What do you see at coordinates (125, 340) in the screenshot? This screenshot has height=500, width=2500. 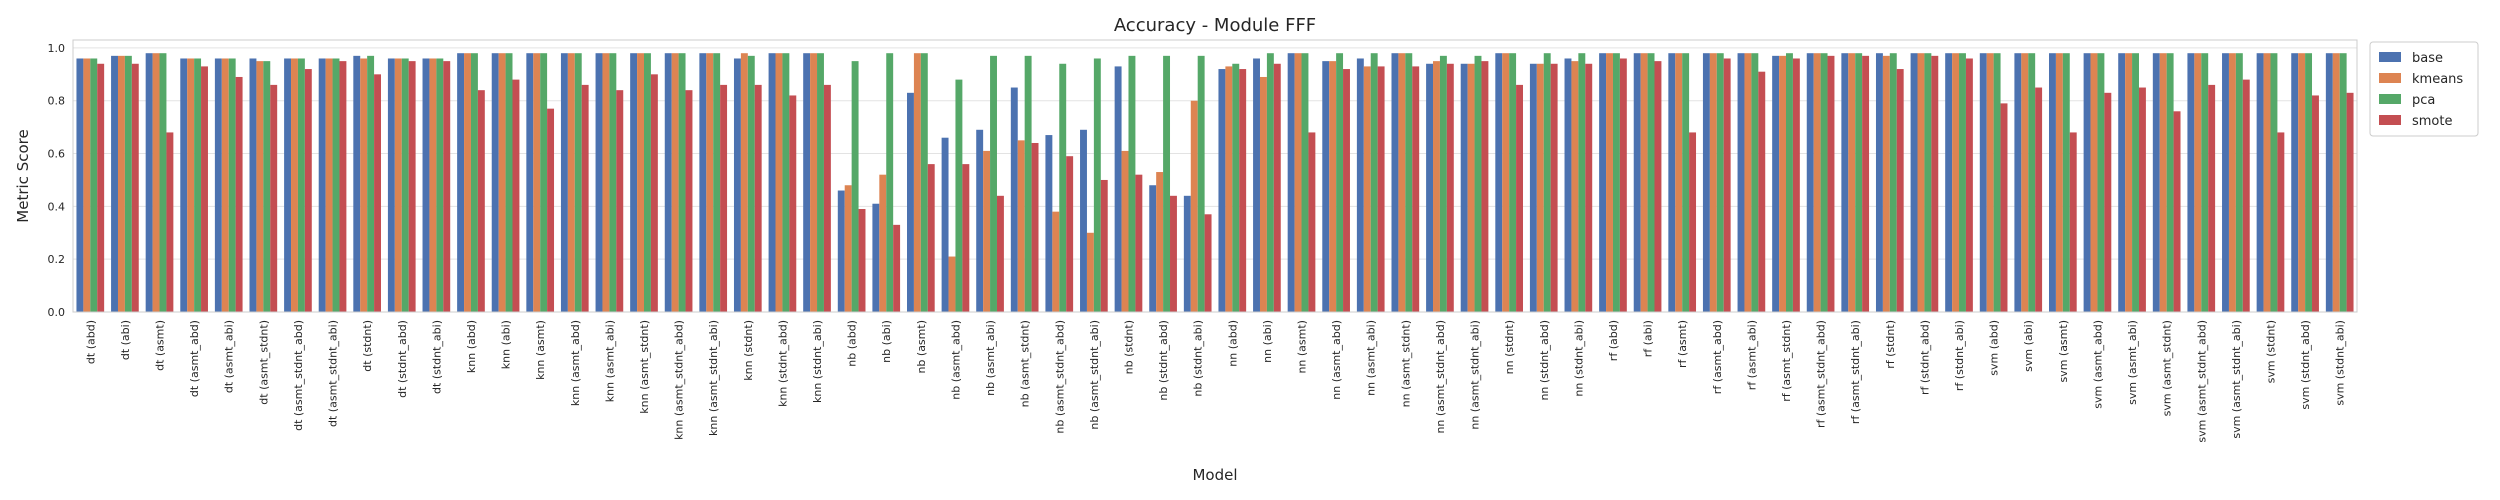 I see `x-tick-label: dt (abi)` at bounding box center [125, 340].